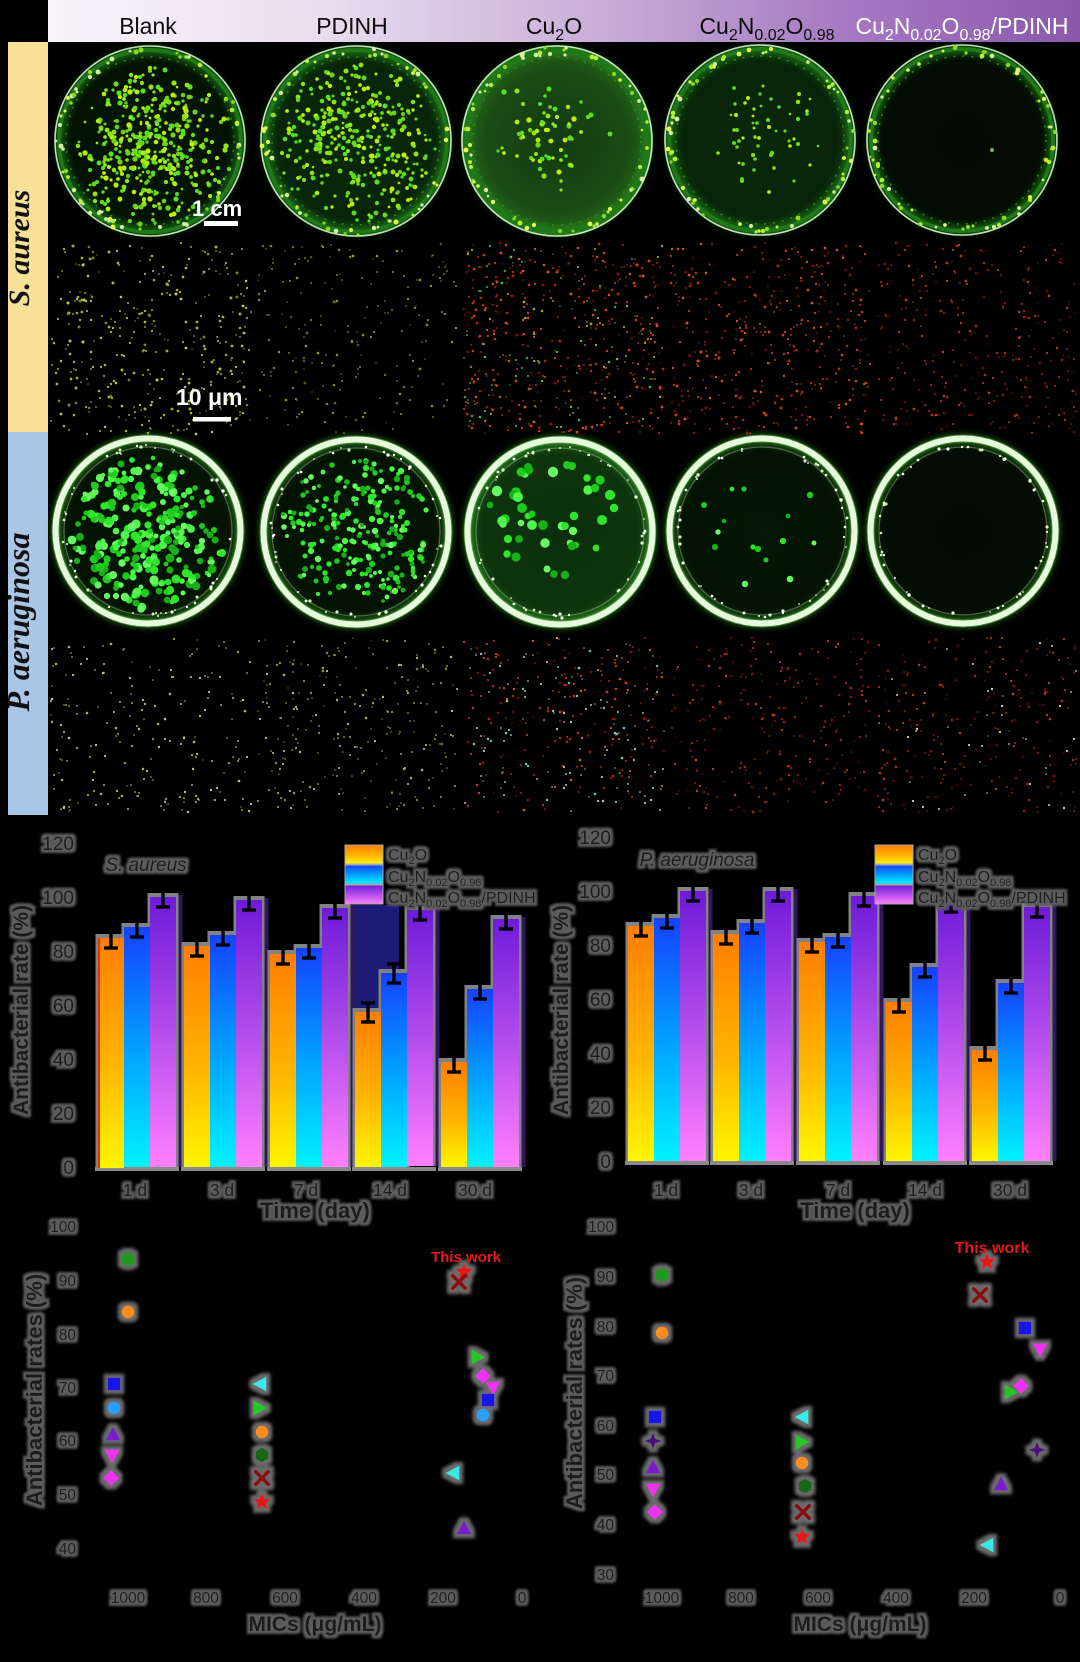 The width and height of the screenshot is (1080, 1662). What do you see at coordinates (217, 208) in the screenshot?
I see `svg-text: 1 cm` at bounding box center [217, 208].